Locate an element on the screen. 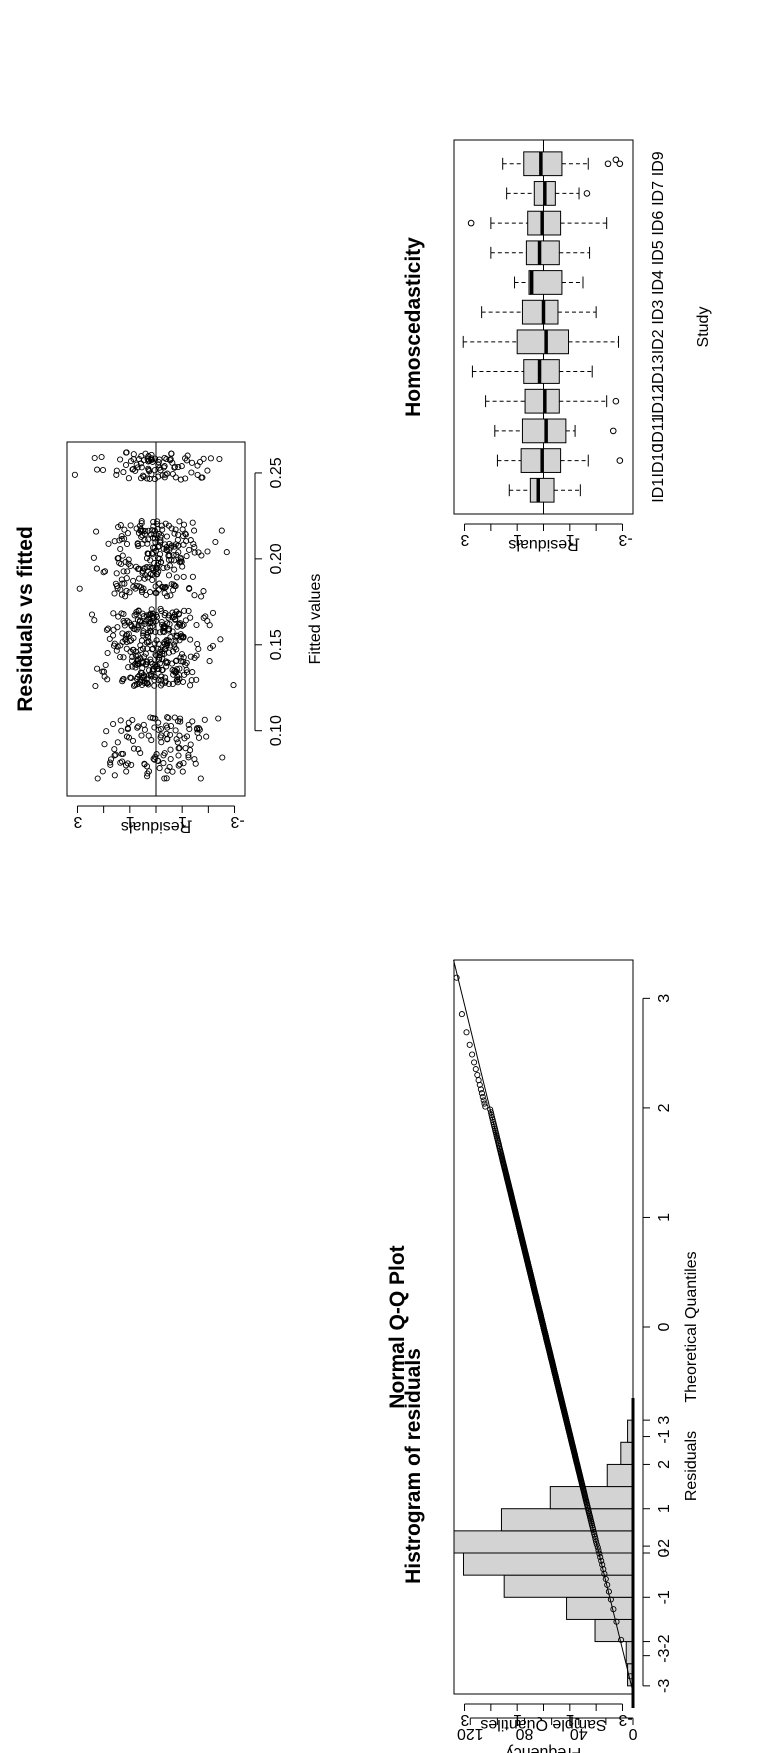  x-axis-label: Fitted values is located at coordinates (315, 619).